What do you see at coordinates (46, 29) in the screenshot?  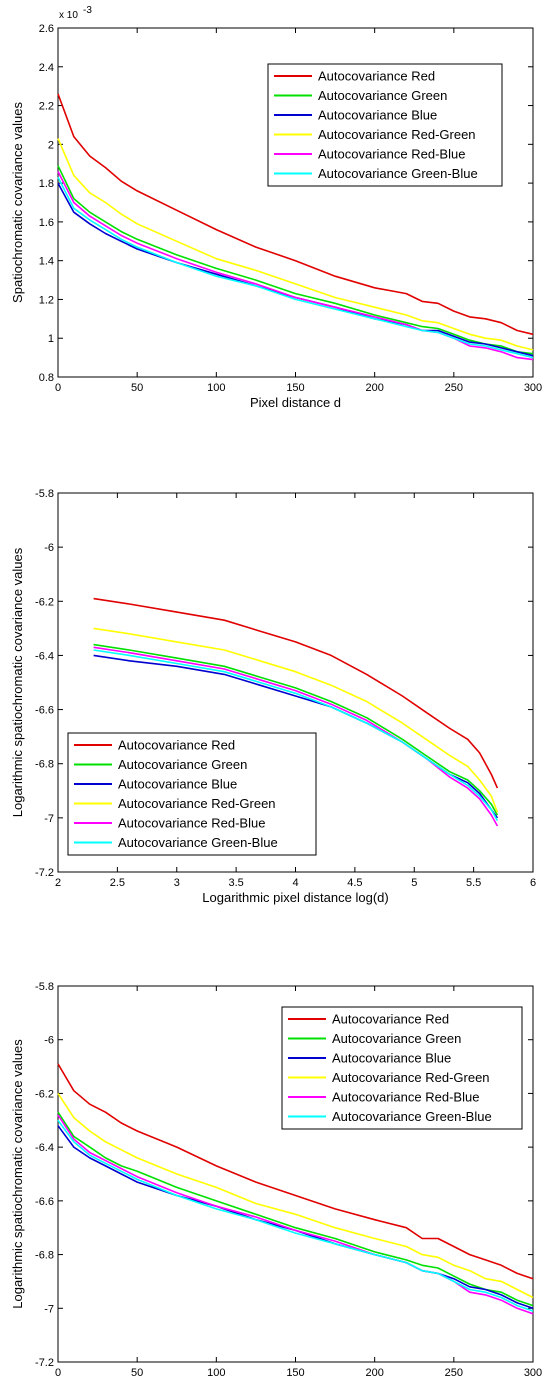 I see `y-tick-label: 2.6` at bounding box center [46, 29].